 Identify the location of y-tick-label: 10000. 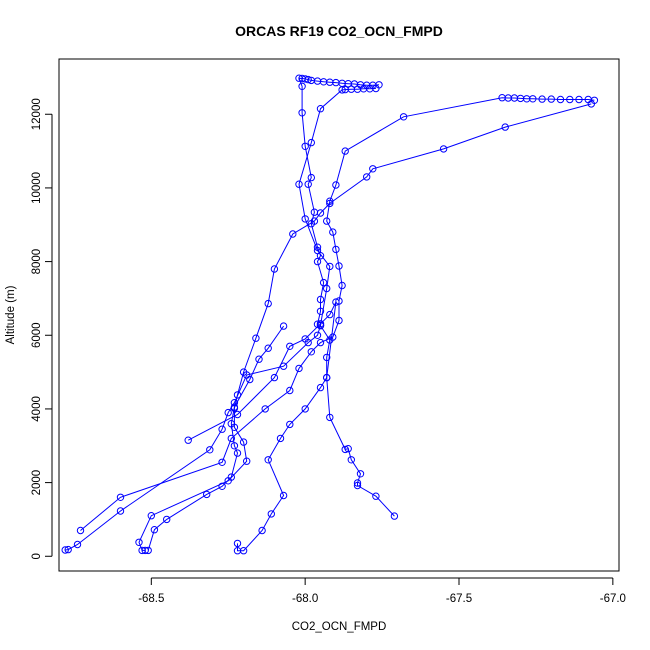
(37, 188).